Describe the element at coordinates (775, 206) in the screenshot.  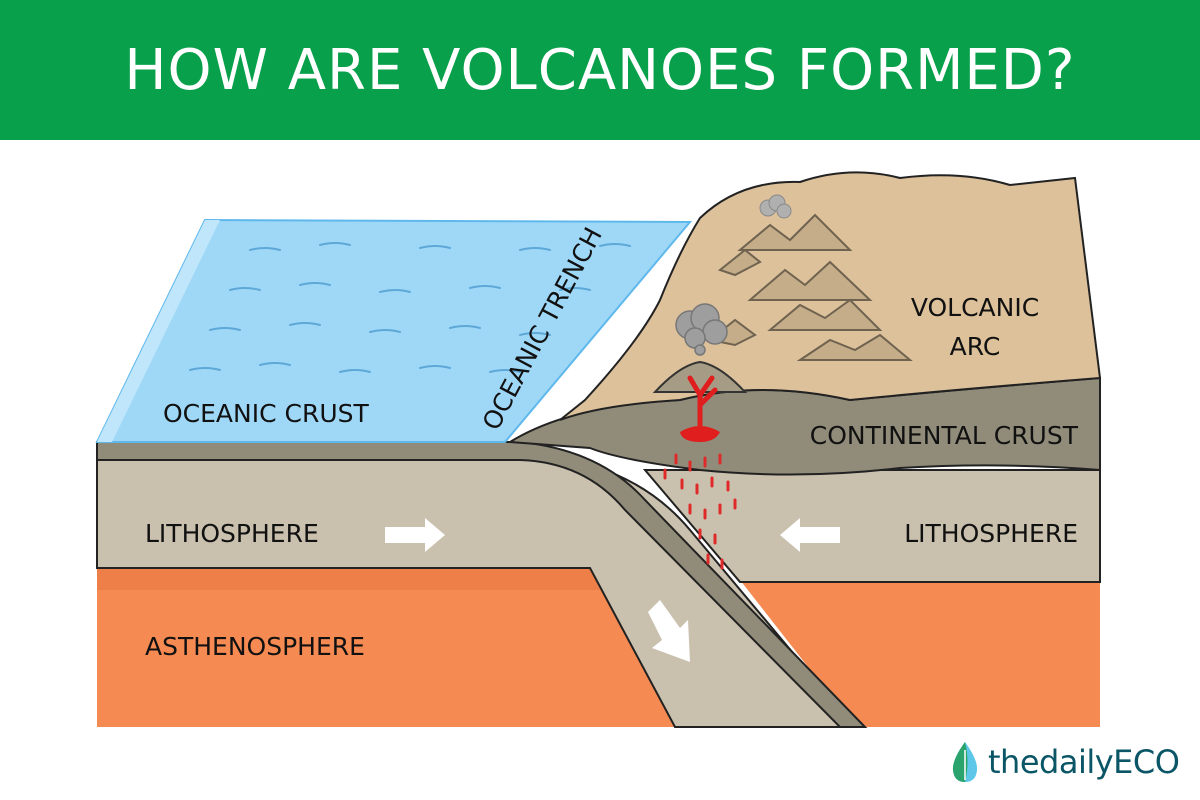
I see `ash-cloud-small-icon` at that location.